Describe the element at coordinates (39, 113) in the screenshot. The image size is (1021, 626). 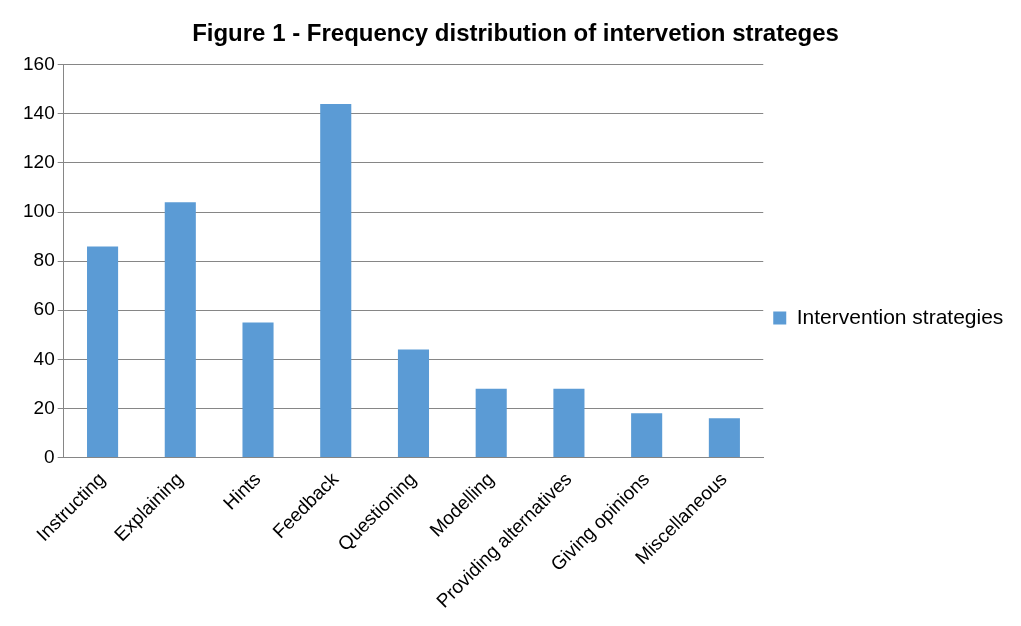
I see `y-tick-label: 140` at that location.